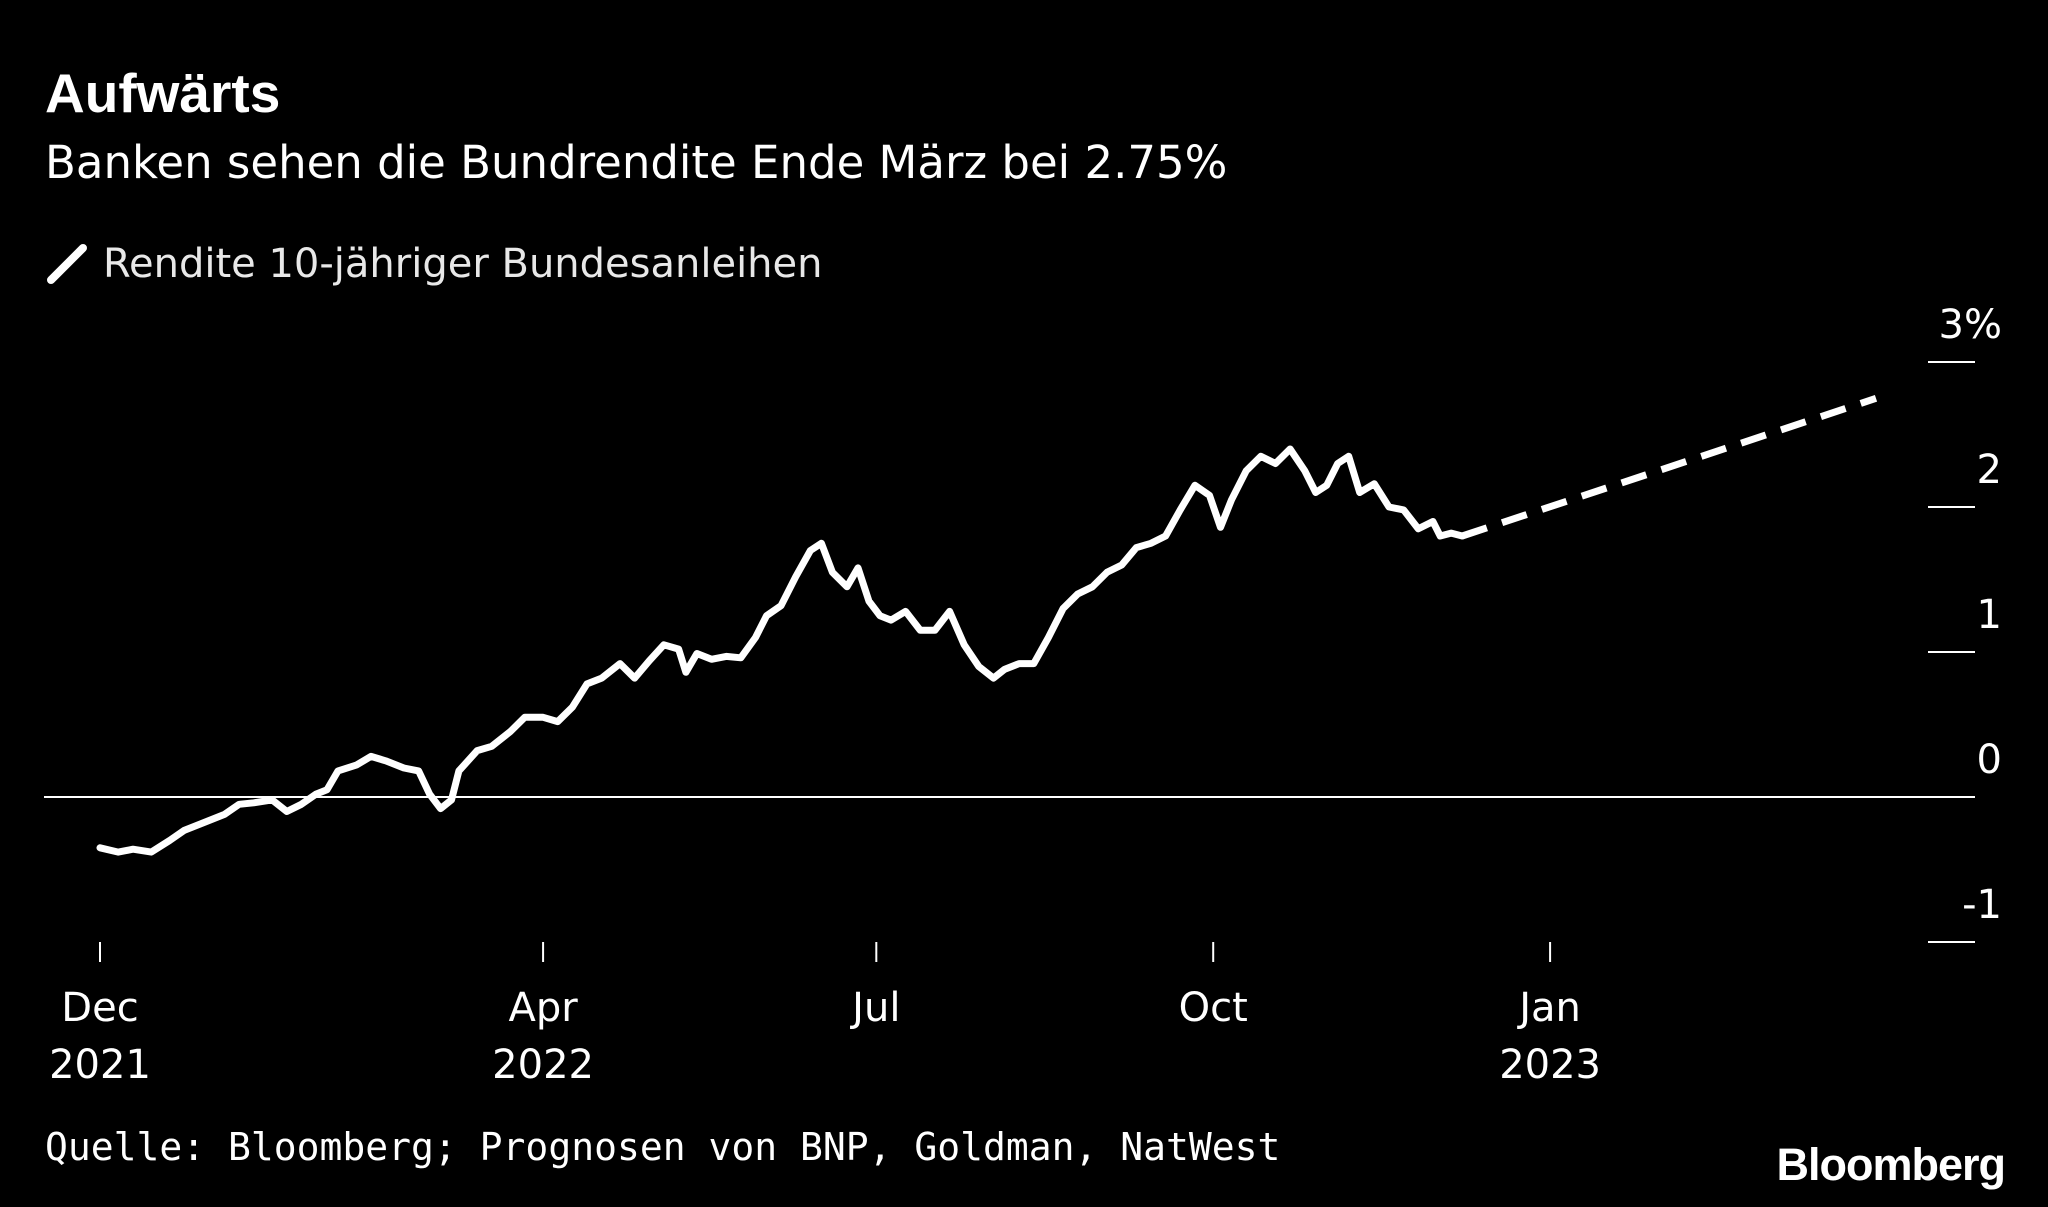 The width and height of the screenshot is (2048, 1207). Describe the element at coordinates (100, 1065) in the screenshot. I see `x-tick-label-year: 2021` at that location.